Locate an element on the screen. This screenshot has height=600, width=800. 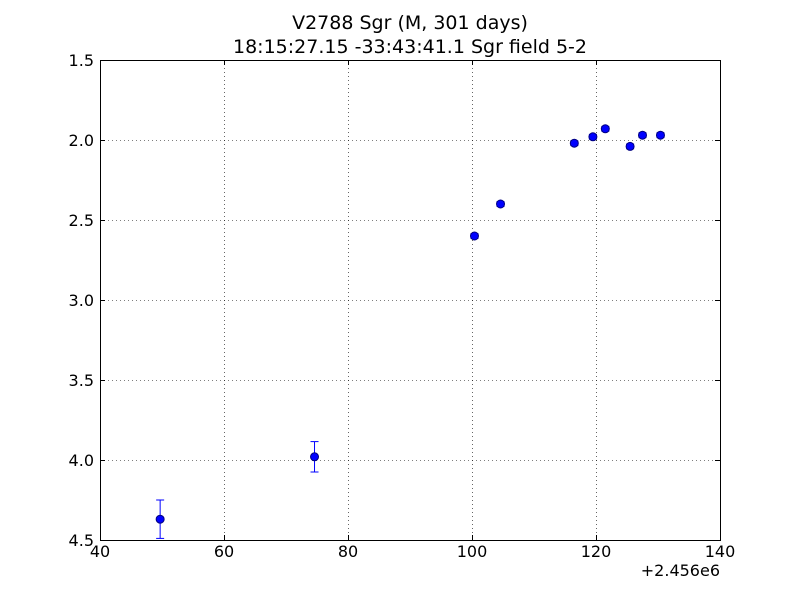
y-tick-label: 3.5 is located at coordinates (81, 380).